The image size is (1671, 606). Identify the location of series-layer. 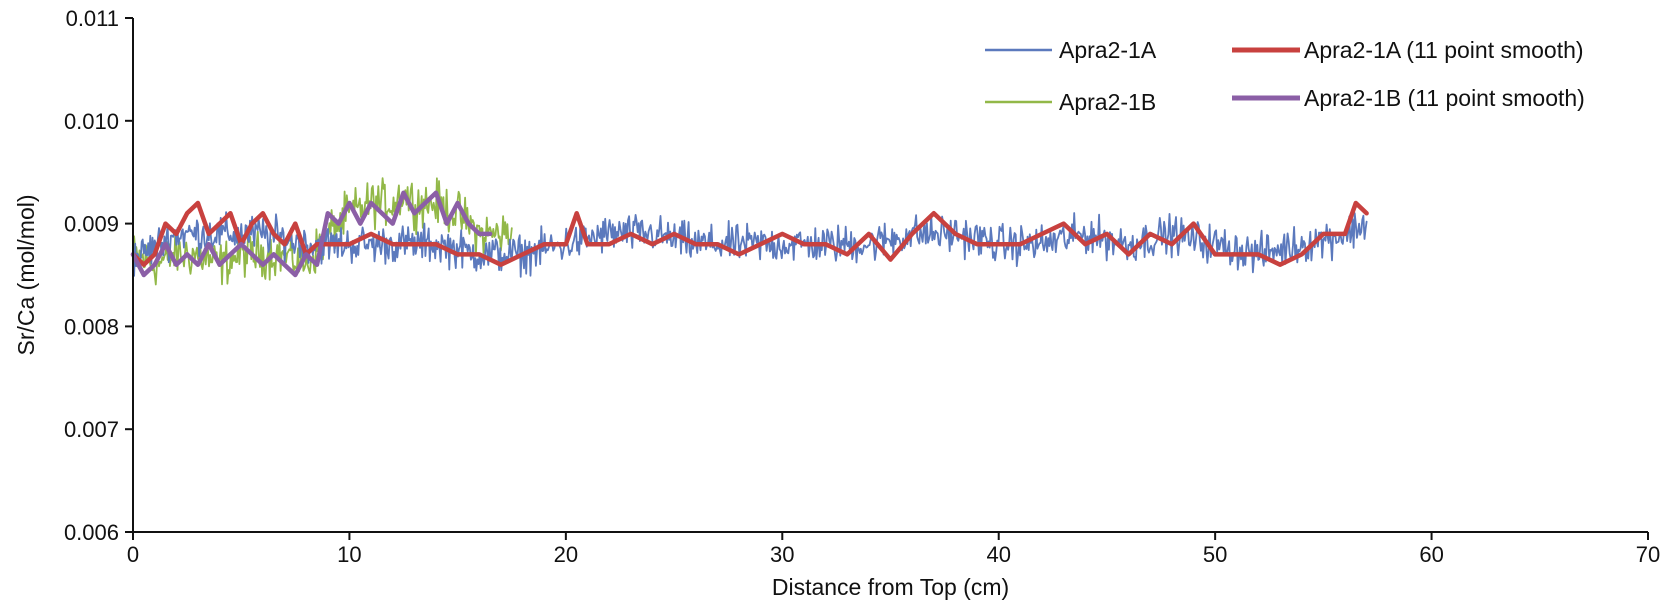
(749, 231).